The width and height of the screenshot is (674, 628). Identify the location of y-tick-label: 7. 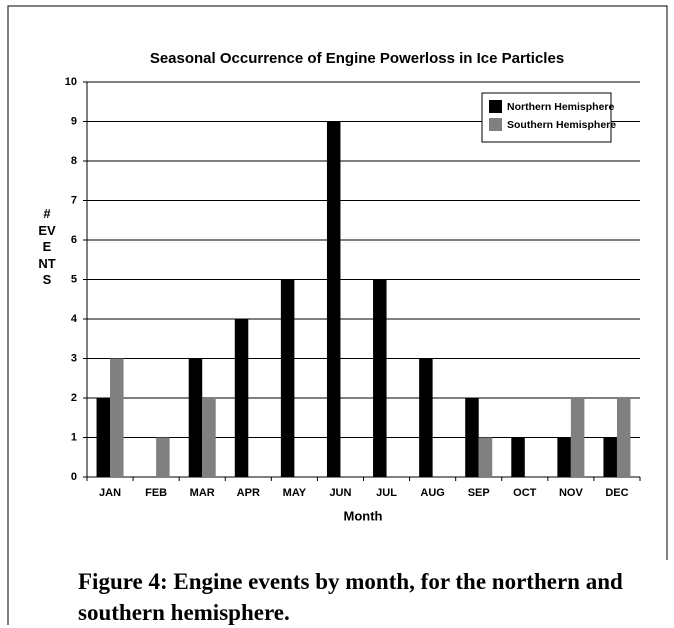
(74, 200).